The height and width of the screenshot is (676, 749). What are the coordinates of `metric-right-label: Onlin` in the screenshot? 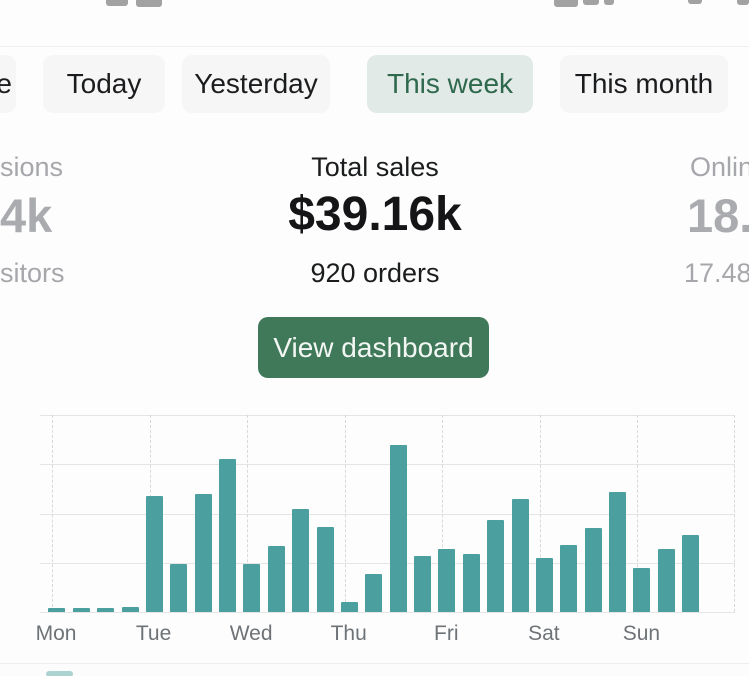 It's located at (719, 167).